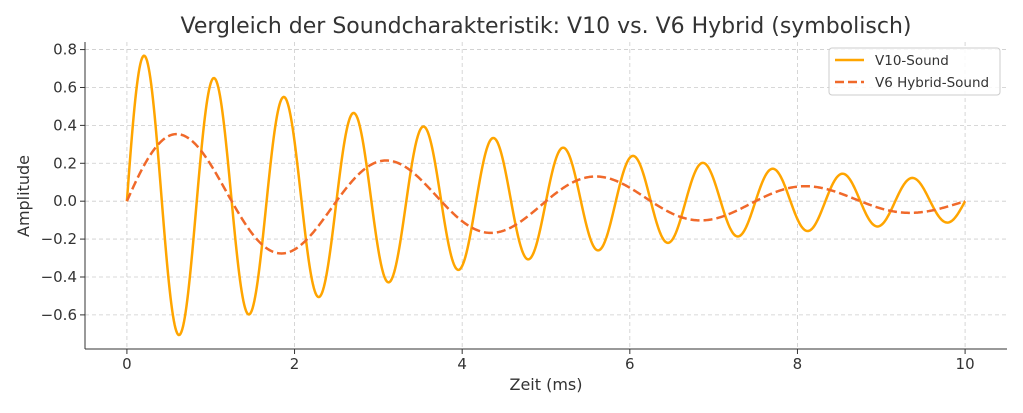 This screenshot has width=1023, height=413. What do you see at coordinates (65, 201) in the screenshot?
I see `y-tick-label: 0.0` at bounding box center [65, 201].